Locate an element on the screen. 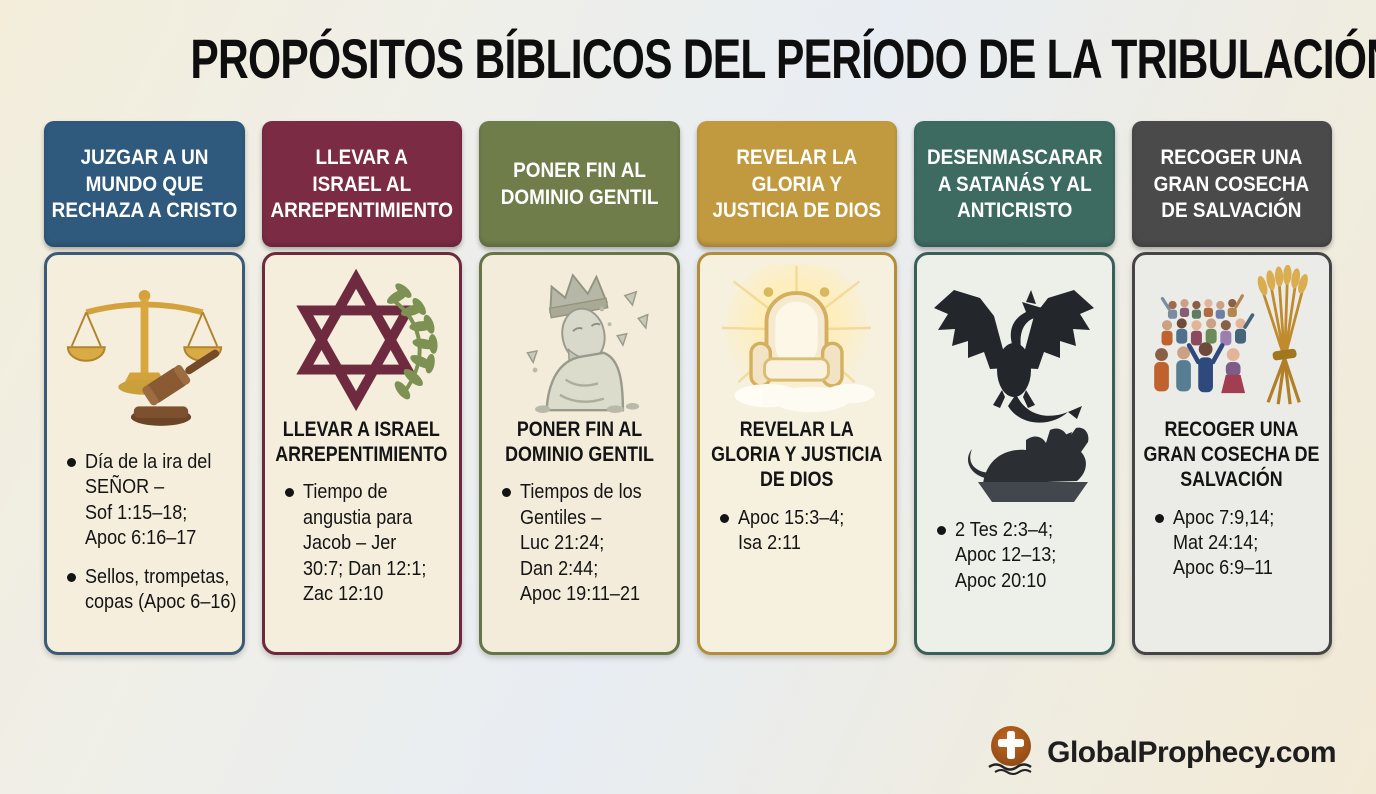 The height and width of the screenshot is (794, 1376). scripture-item: Apoc 15:3–4; Isa 2:11 is located at coordinates (801, 530).